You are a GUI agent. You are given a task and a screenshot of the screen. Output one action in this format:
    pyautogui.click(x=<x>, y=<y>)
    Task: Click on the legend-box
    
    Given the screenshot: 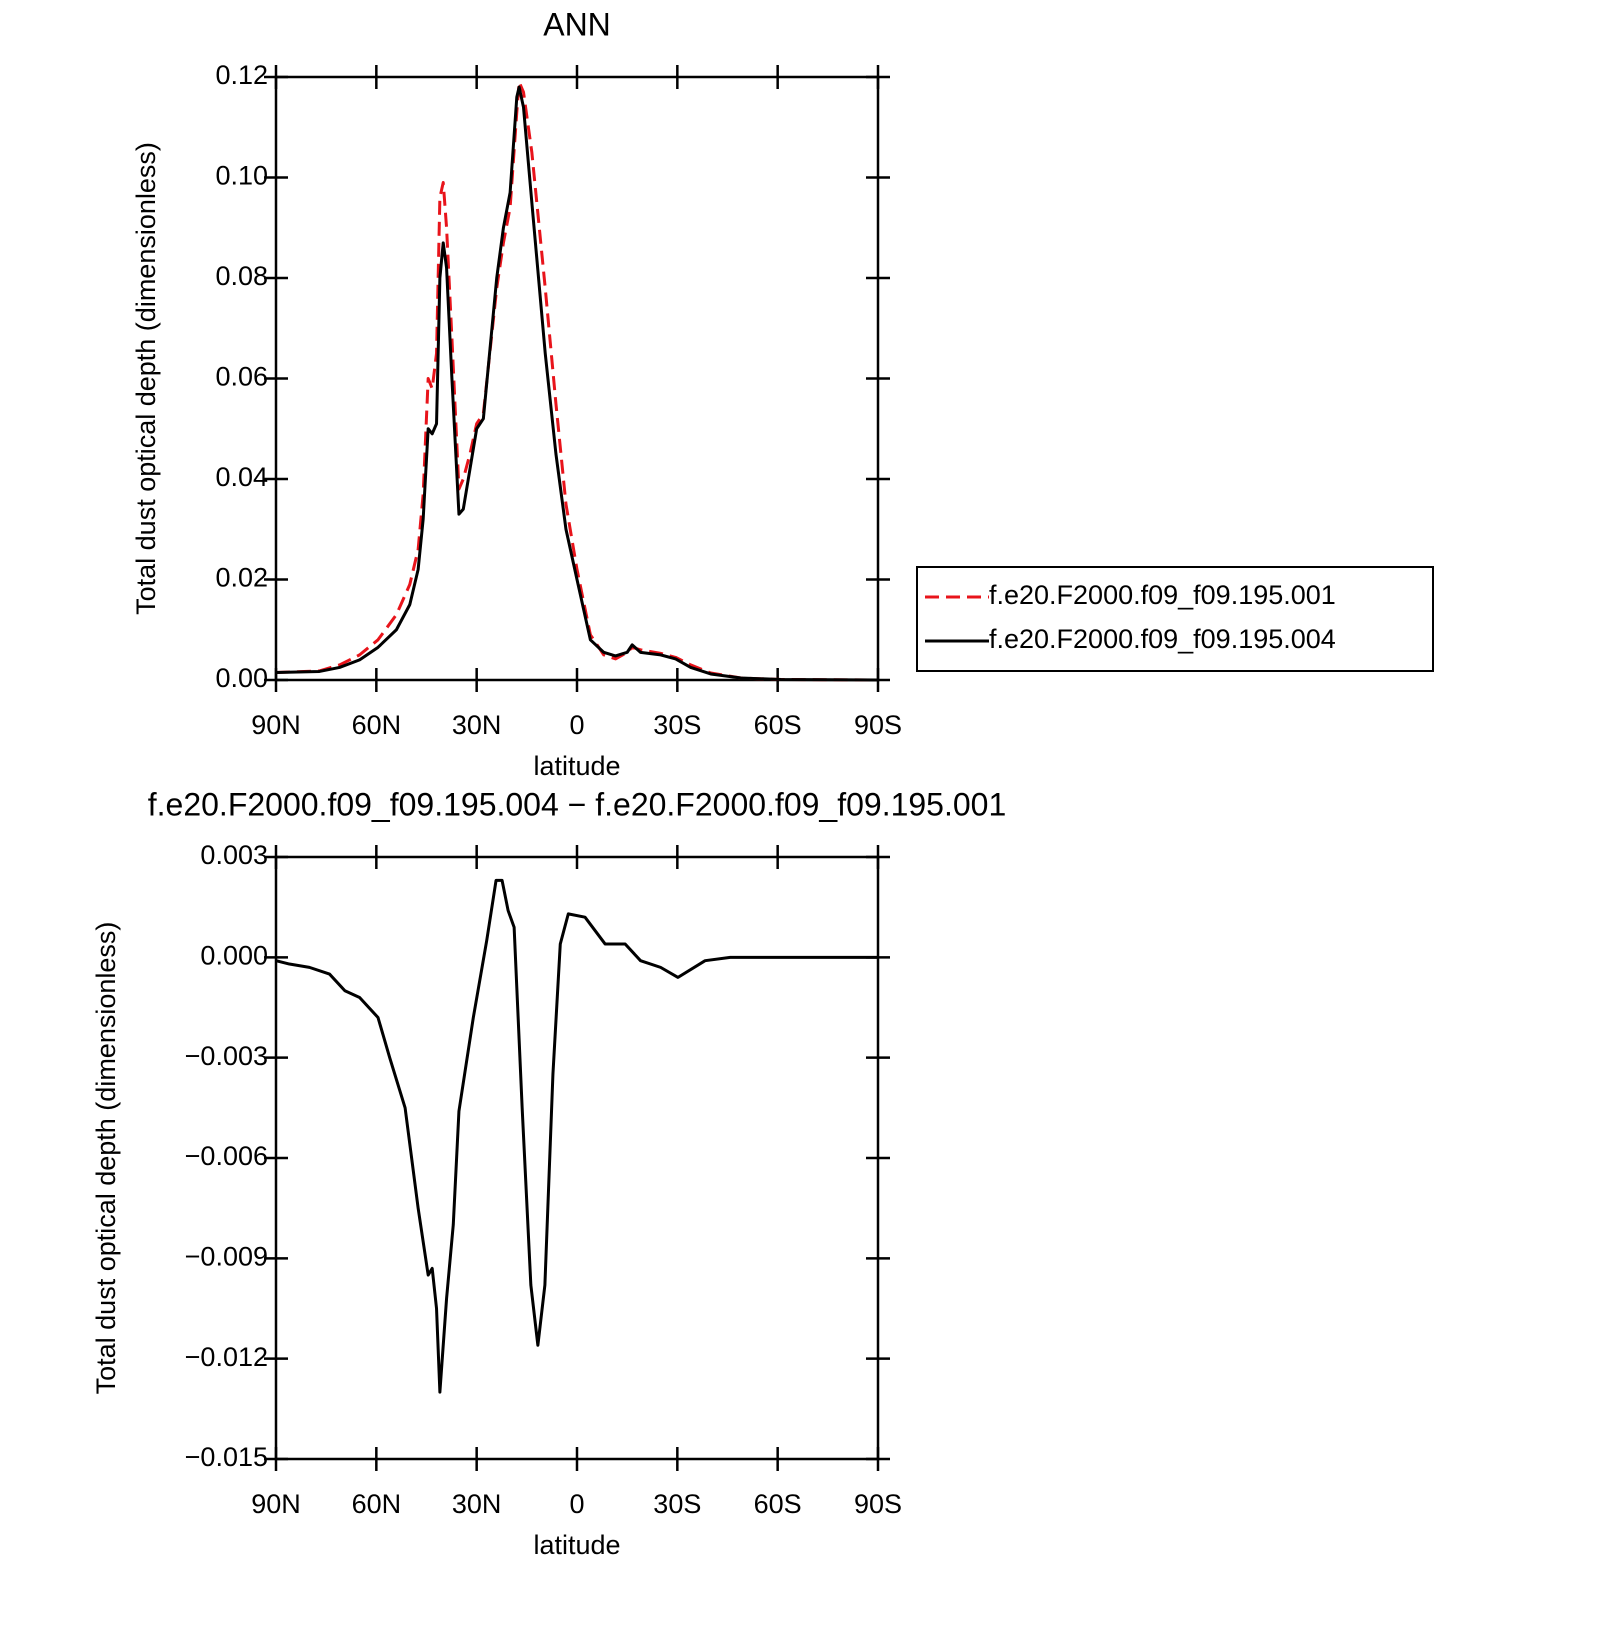 What is the action you would take?
    pyautogui.click(x=1175, y=619)
    